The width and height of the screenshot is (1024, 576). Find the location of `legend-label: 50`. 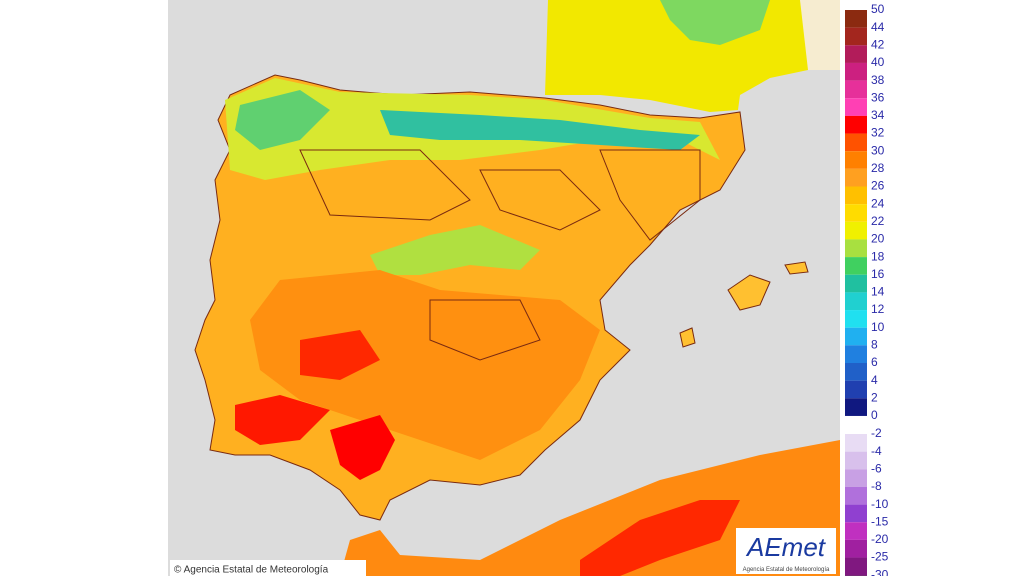

legend-label: 50 is located at coordinates (878, 9).